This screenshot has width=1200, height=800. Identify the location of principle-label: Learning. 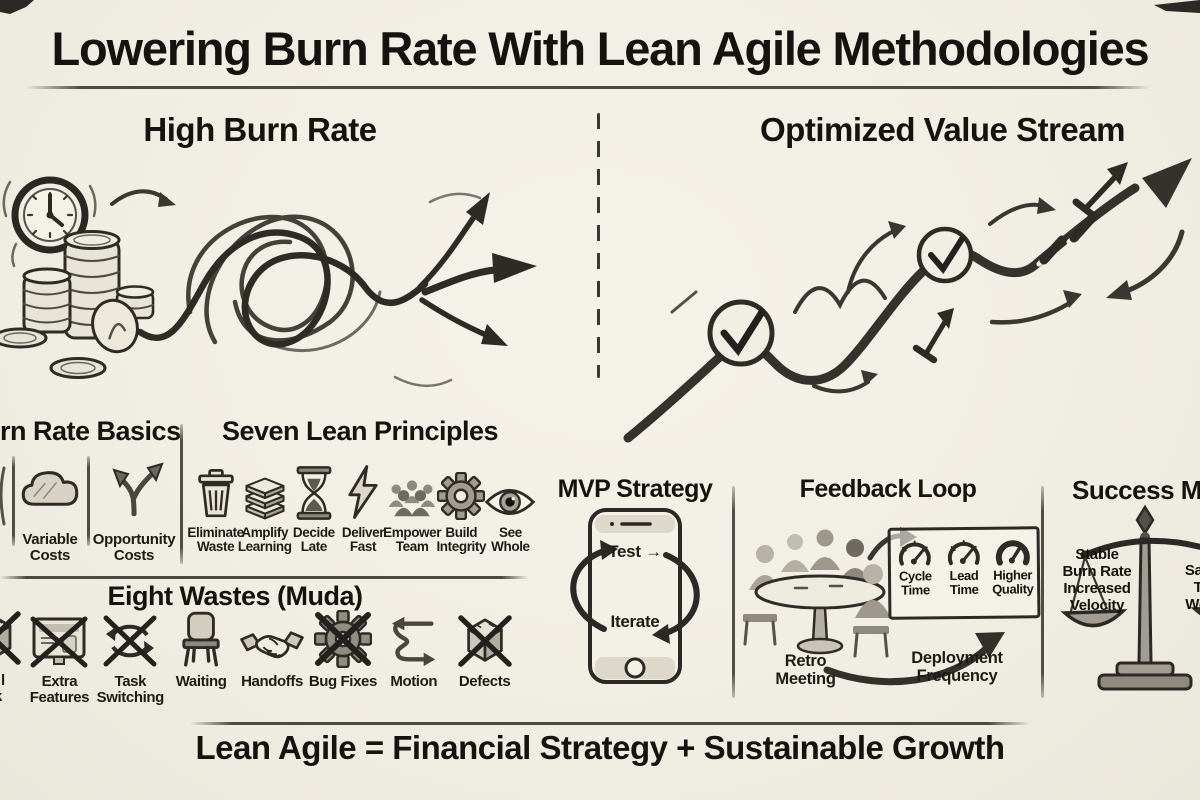
(264, 547).